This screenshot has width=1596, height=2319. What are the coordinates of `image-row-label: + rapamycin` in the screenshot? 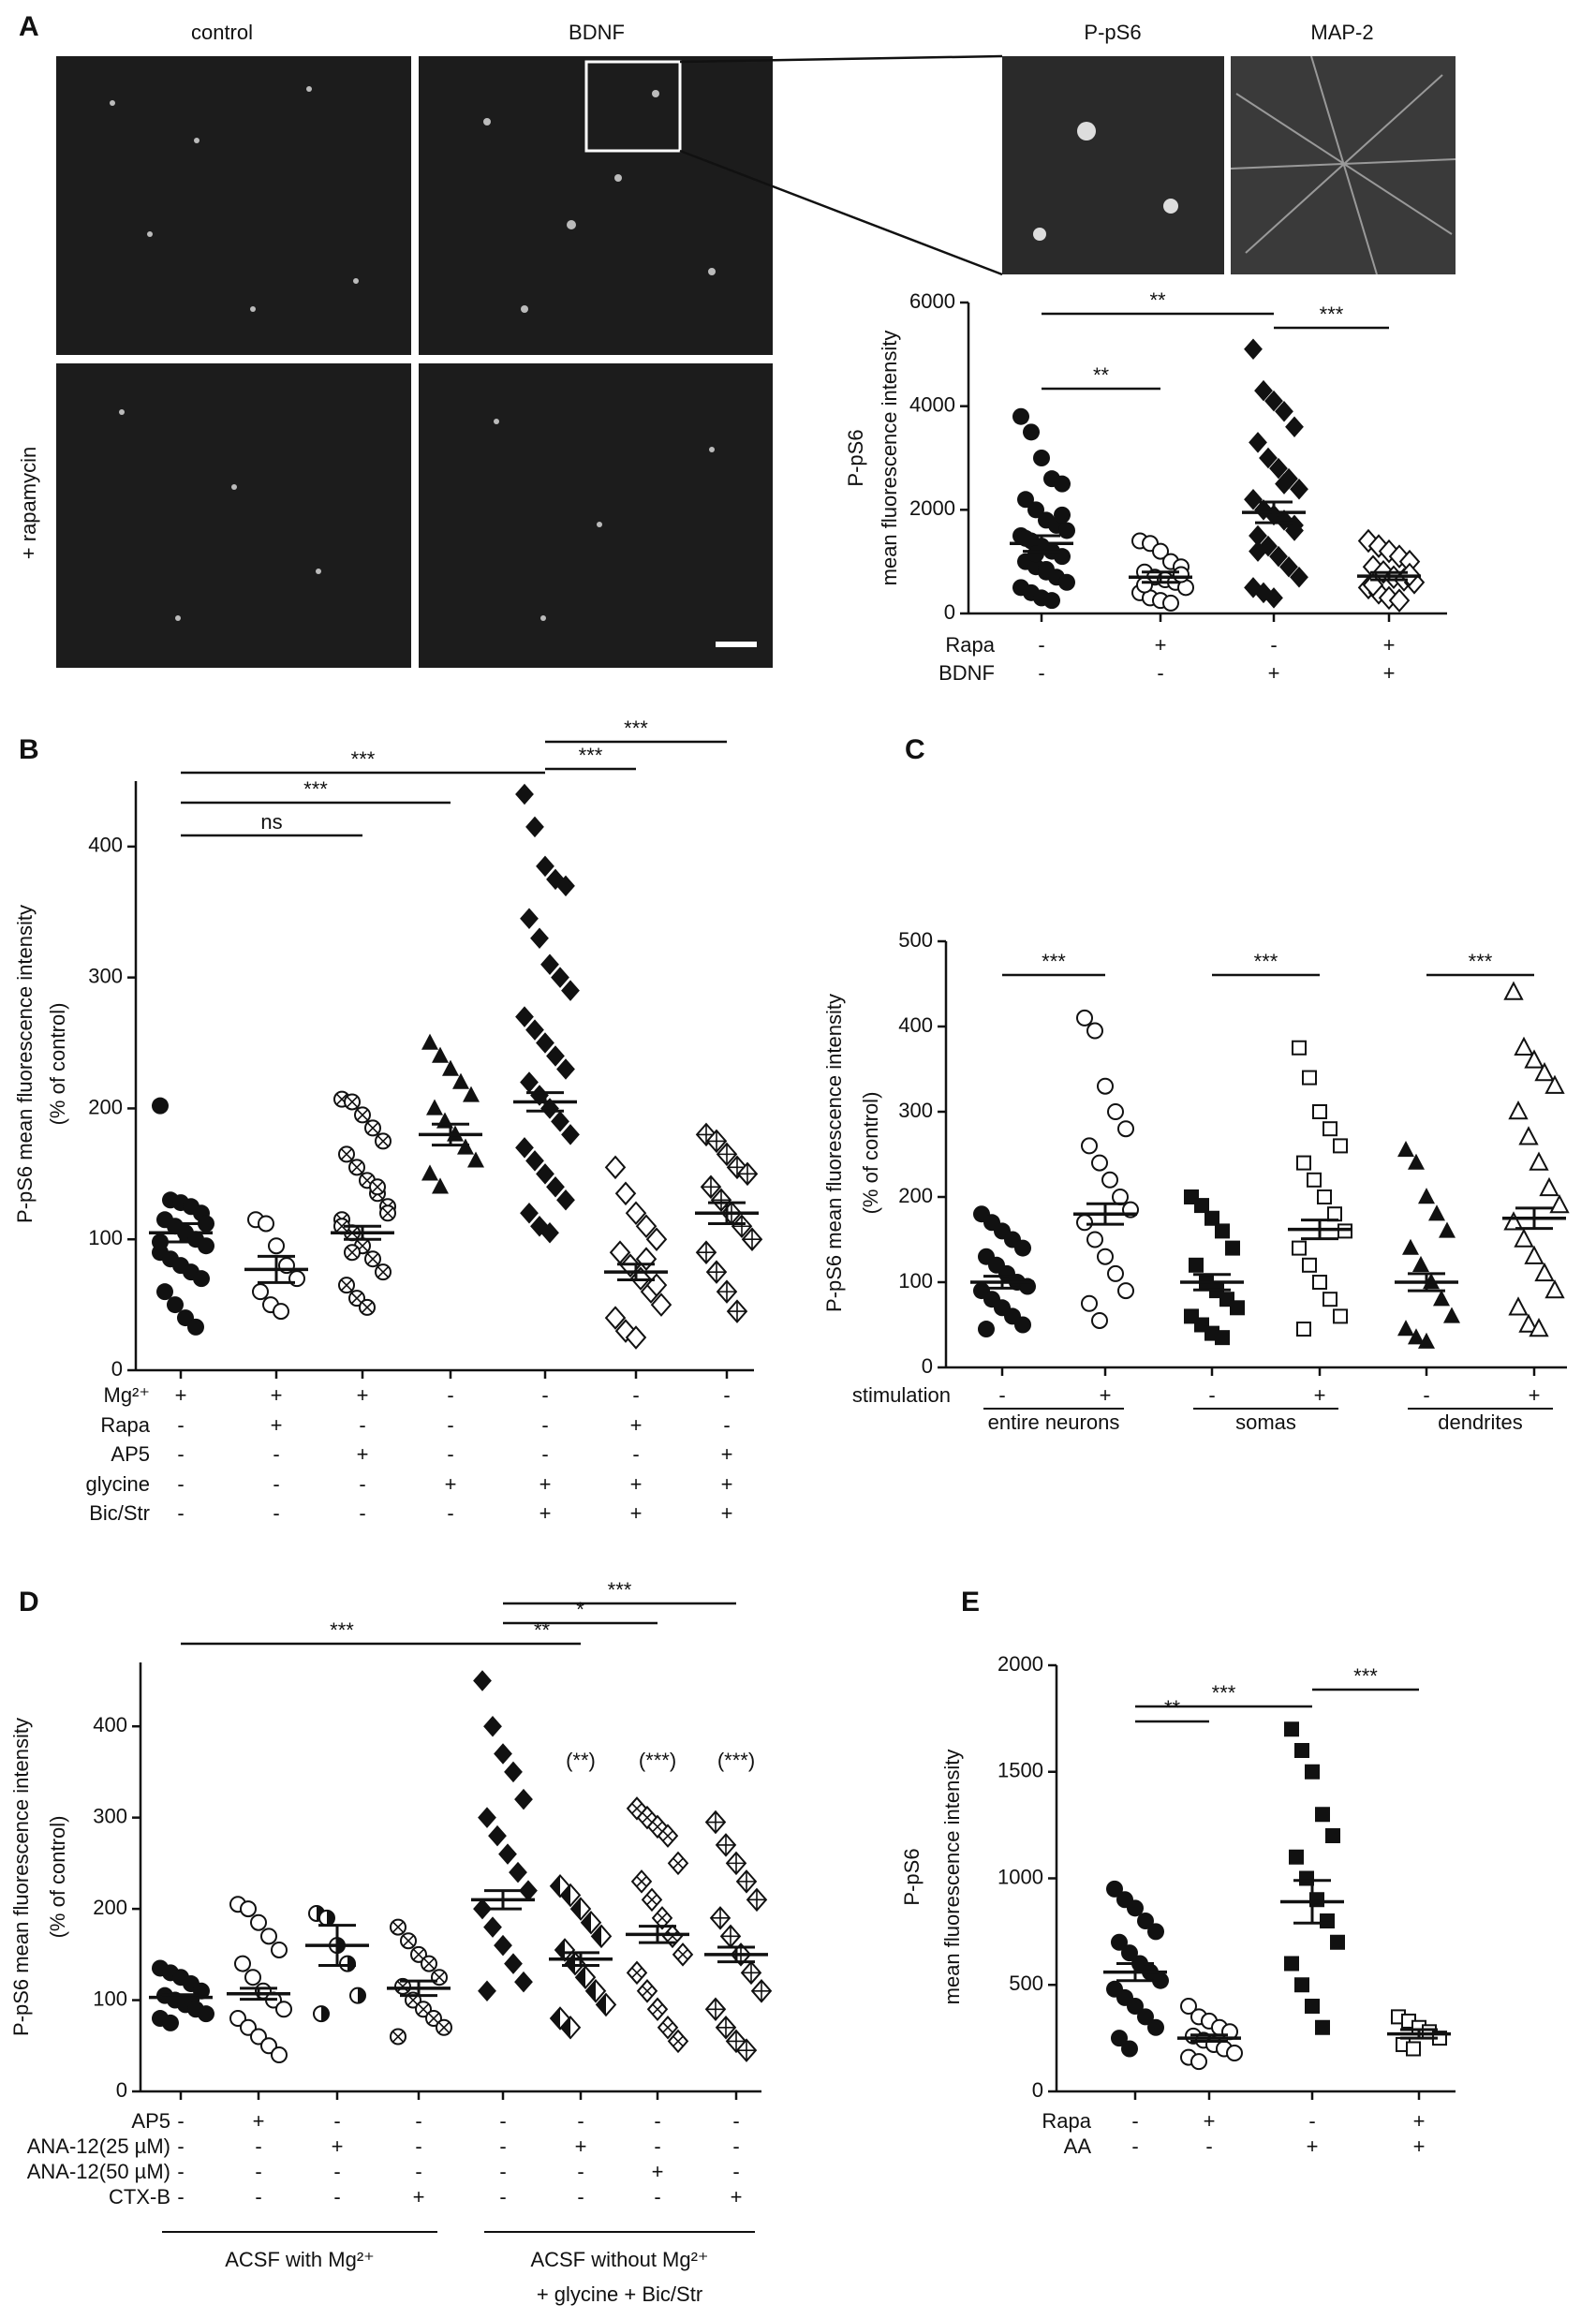 It's located at (28, 503).